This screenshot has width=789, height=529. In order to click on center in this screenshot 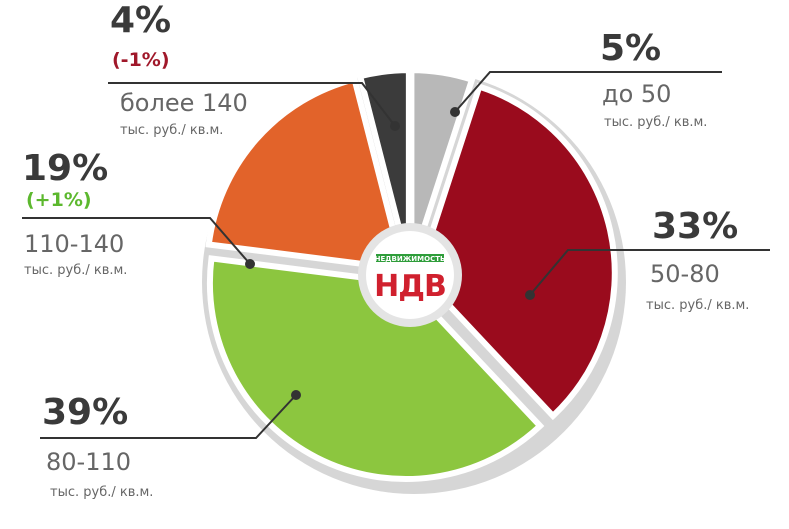, I will do `click(410, 275)`.